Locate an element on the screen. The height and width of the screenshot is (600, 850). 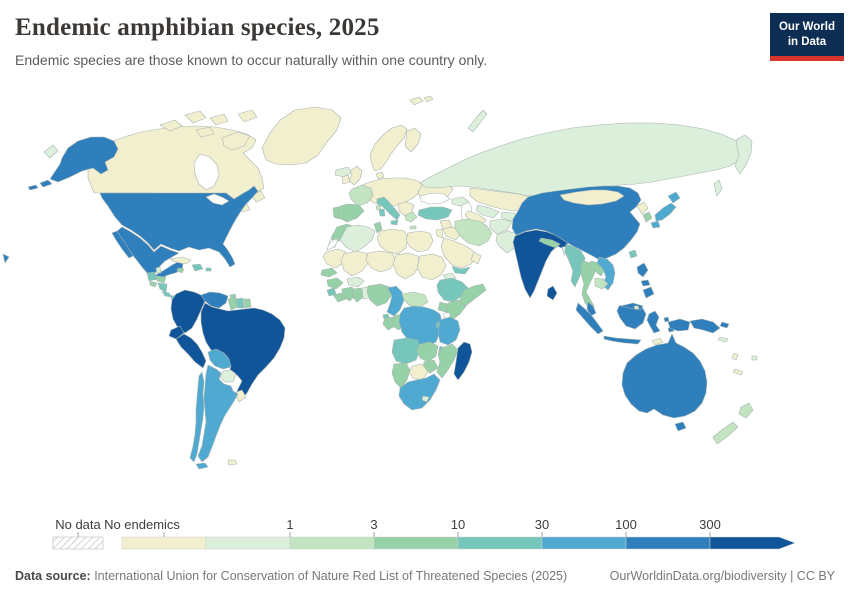
country-ghana is located at coordinates (357, 295).